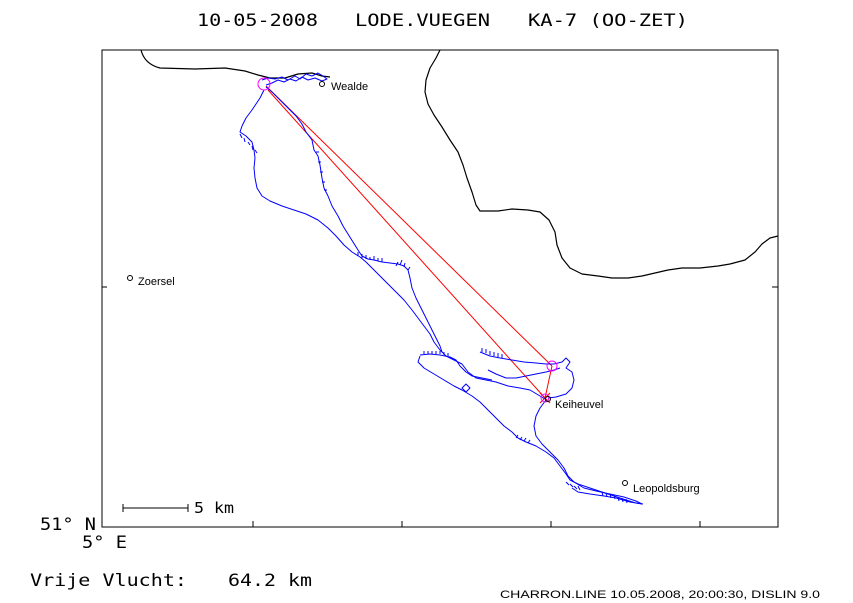 Image resolution: width=853 pixels, height=603 pixels. I want to click on town-leopoldsburg: Leopoldsburg, so click(661, 487).